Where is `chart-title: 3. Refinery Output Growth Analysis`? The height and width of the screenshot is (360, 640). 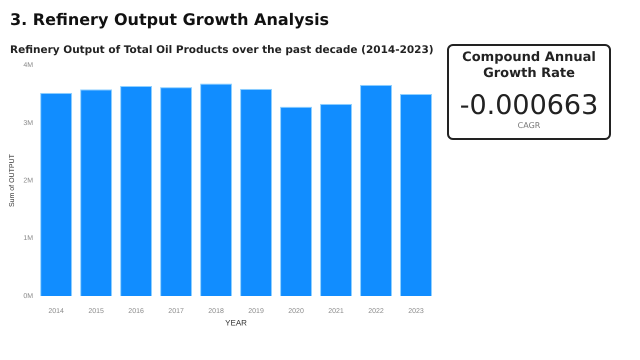 chart-title: 3. Refinery Output Growth Analysis is located at coordinates (170, 19).